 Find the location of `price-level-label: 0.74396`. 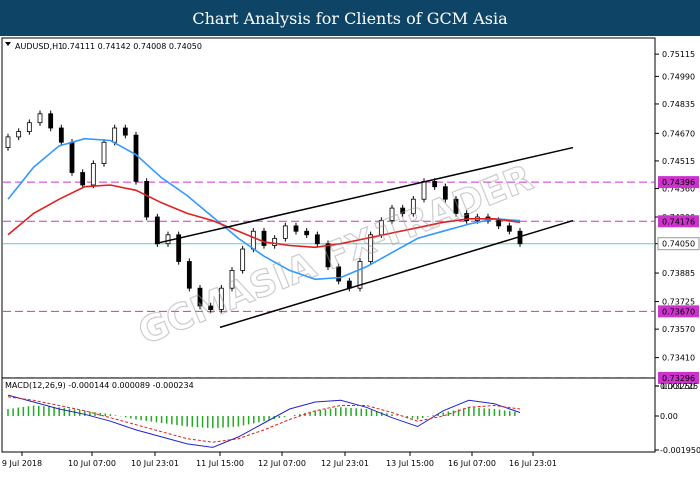

price-level-label: 0.74396 is located at coordinates (678, 182).